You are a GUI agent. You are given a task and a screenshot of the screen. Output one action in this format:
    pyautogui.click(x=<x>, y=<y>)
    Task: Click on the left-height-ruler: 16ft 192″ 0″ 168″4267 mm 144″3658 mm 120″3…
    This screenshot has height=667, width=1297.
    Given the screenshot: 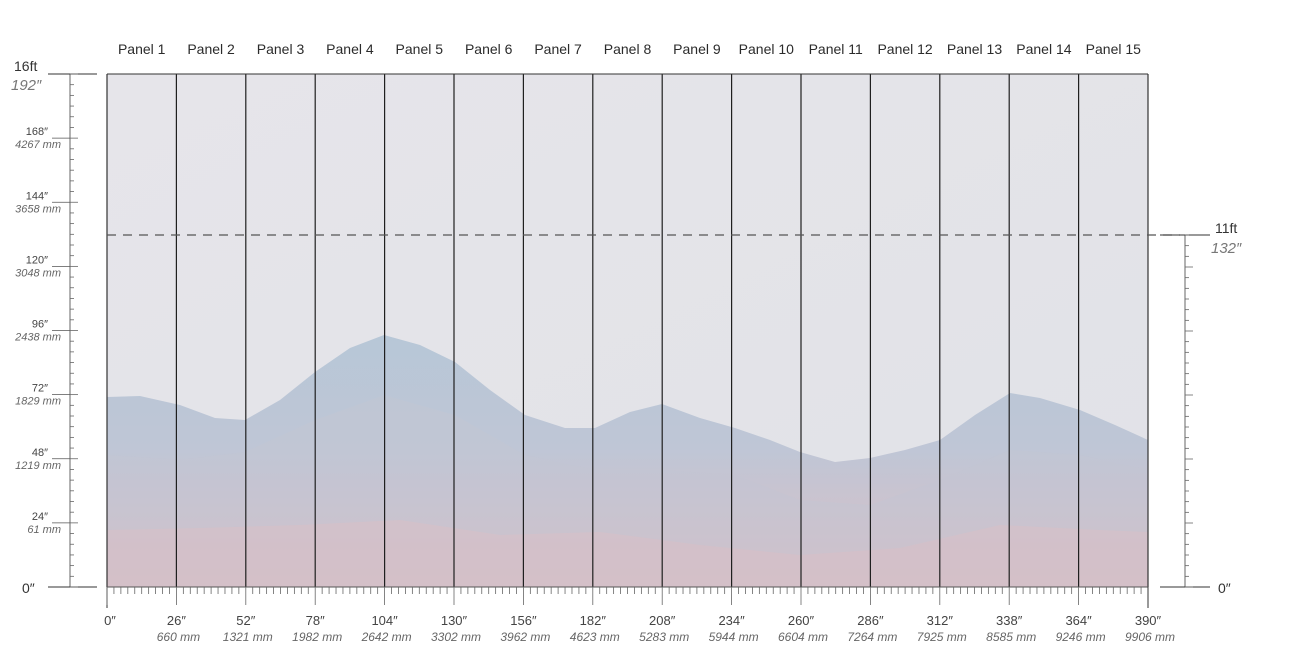 What is the action you would take?
    pyautogui.click(x=54, y=327)
    